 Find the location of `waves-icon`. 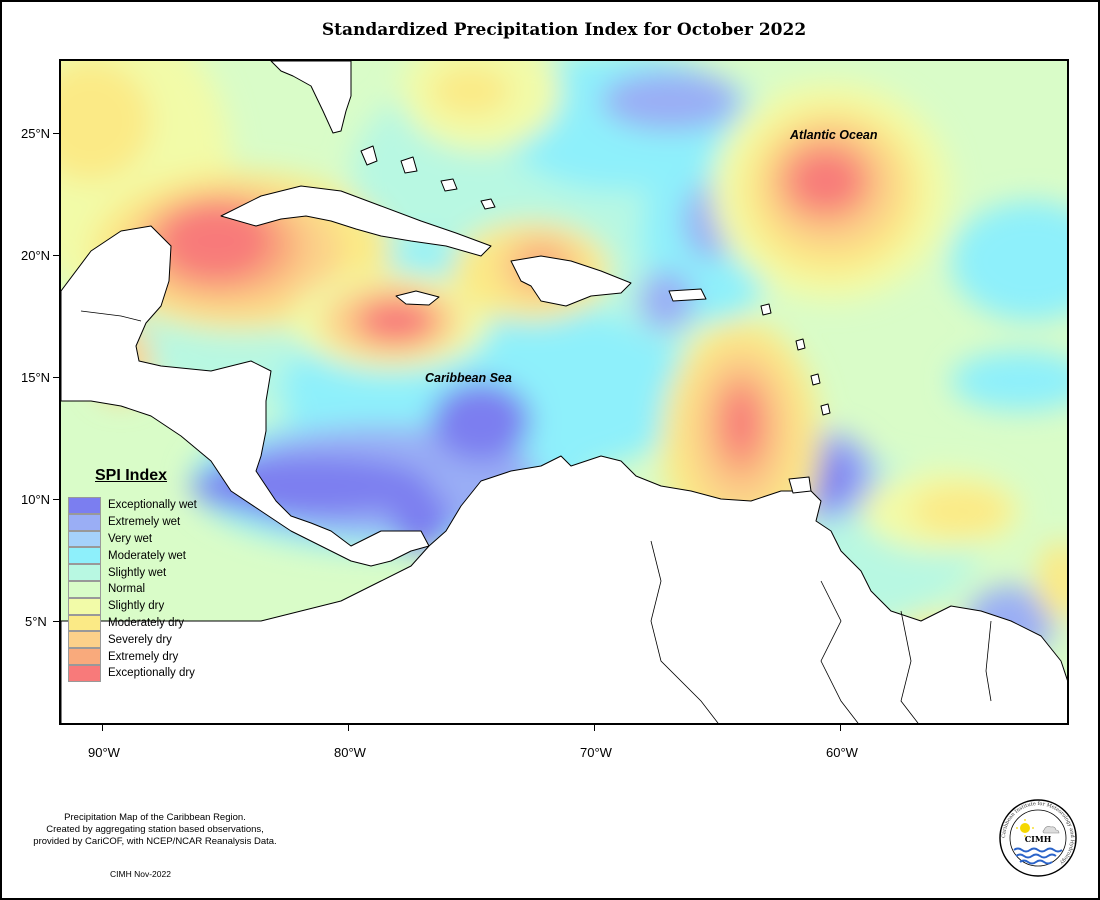

waves-icon is located at coordinates (1038, 850).